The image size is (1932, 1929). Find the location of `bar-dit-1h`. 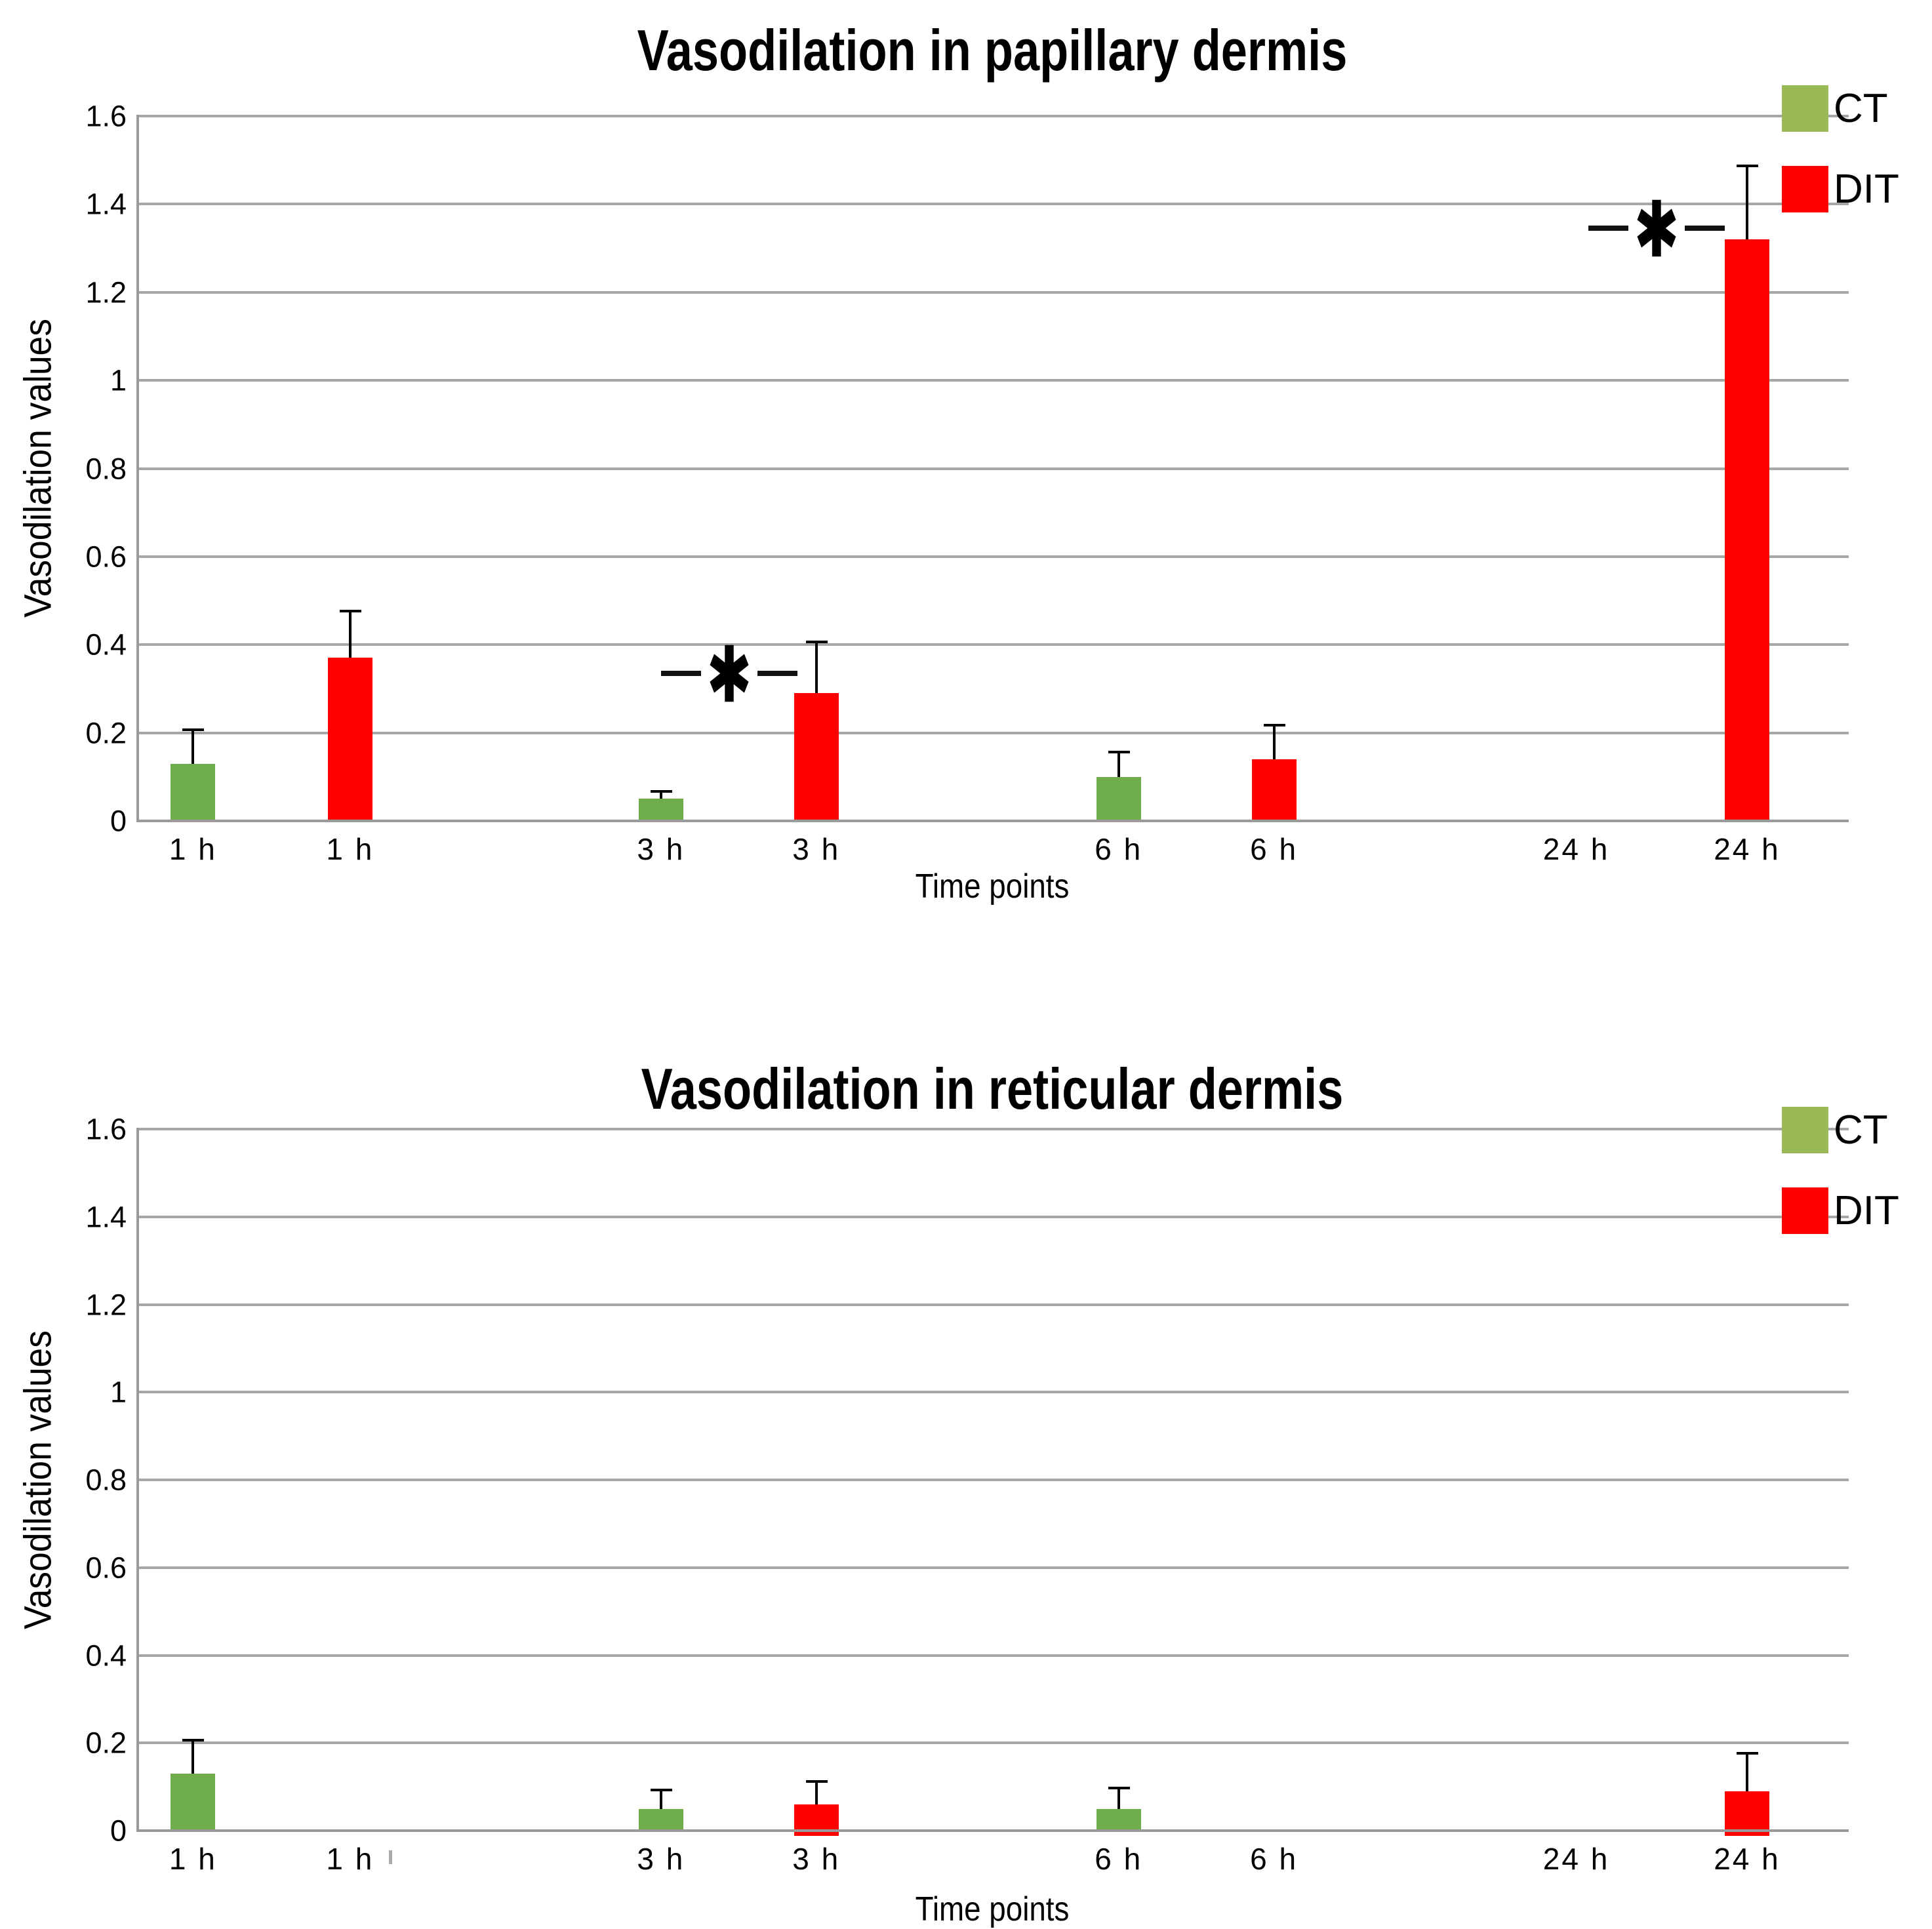

bar-dit-1h is located at coordinates (349, 739).